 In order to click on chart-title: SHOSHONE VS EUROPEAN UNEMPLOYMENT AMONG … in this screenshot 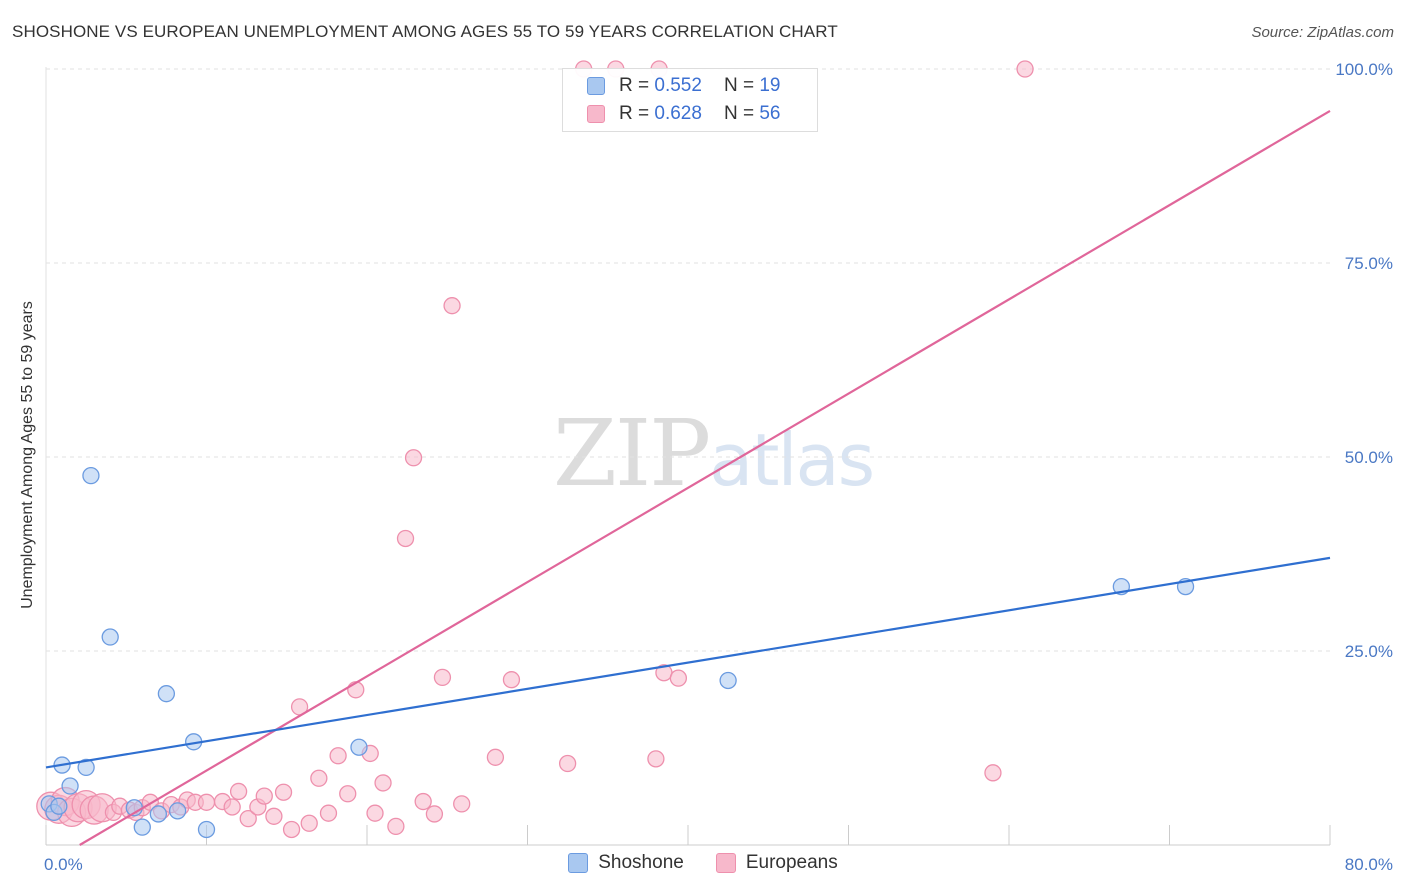, I will do `click(425, 31)`.